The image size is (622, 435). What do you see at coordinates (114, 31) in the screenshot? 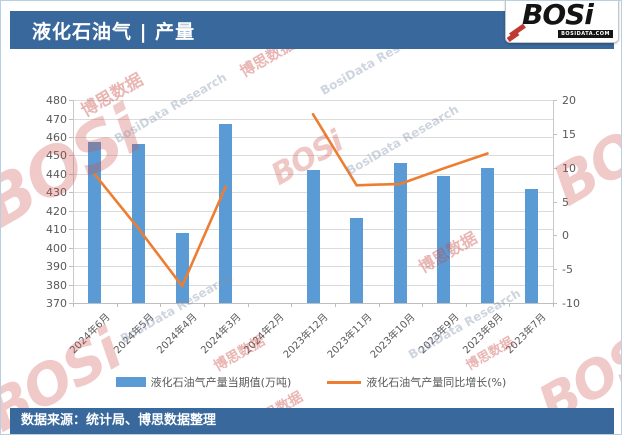
I see `page-title: 液化石油气 | 产量` at bounding box center [114, 31].